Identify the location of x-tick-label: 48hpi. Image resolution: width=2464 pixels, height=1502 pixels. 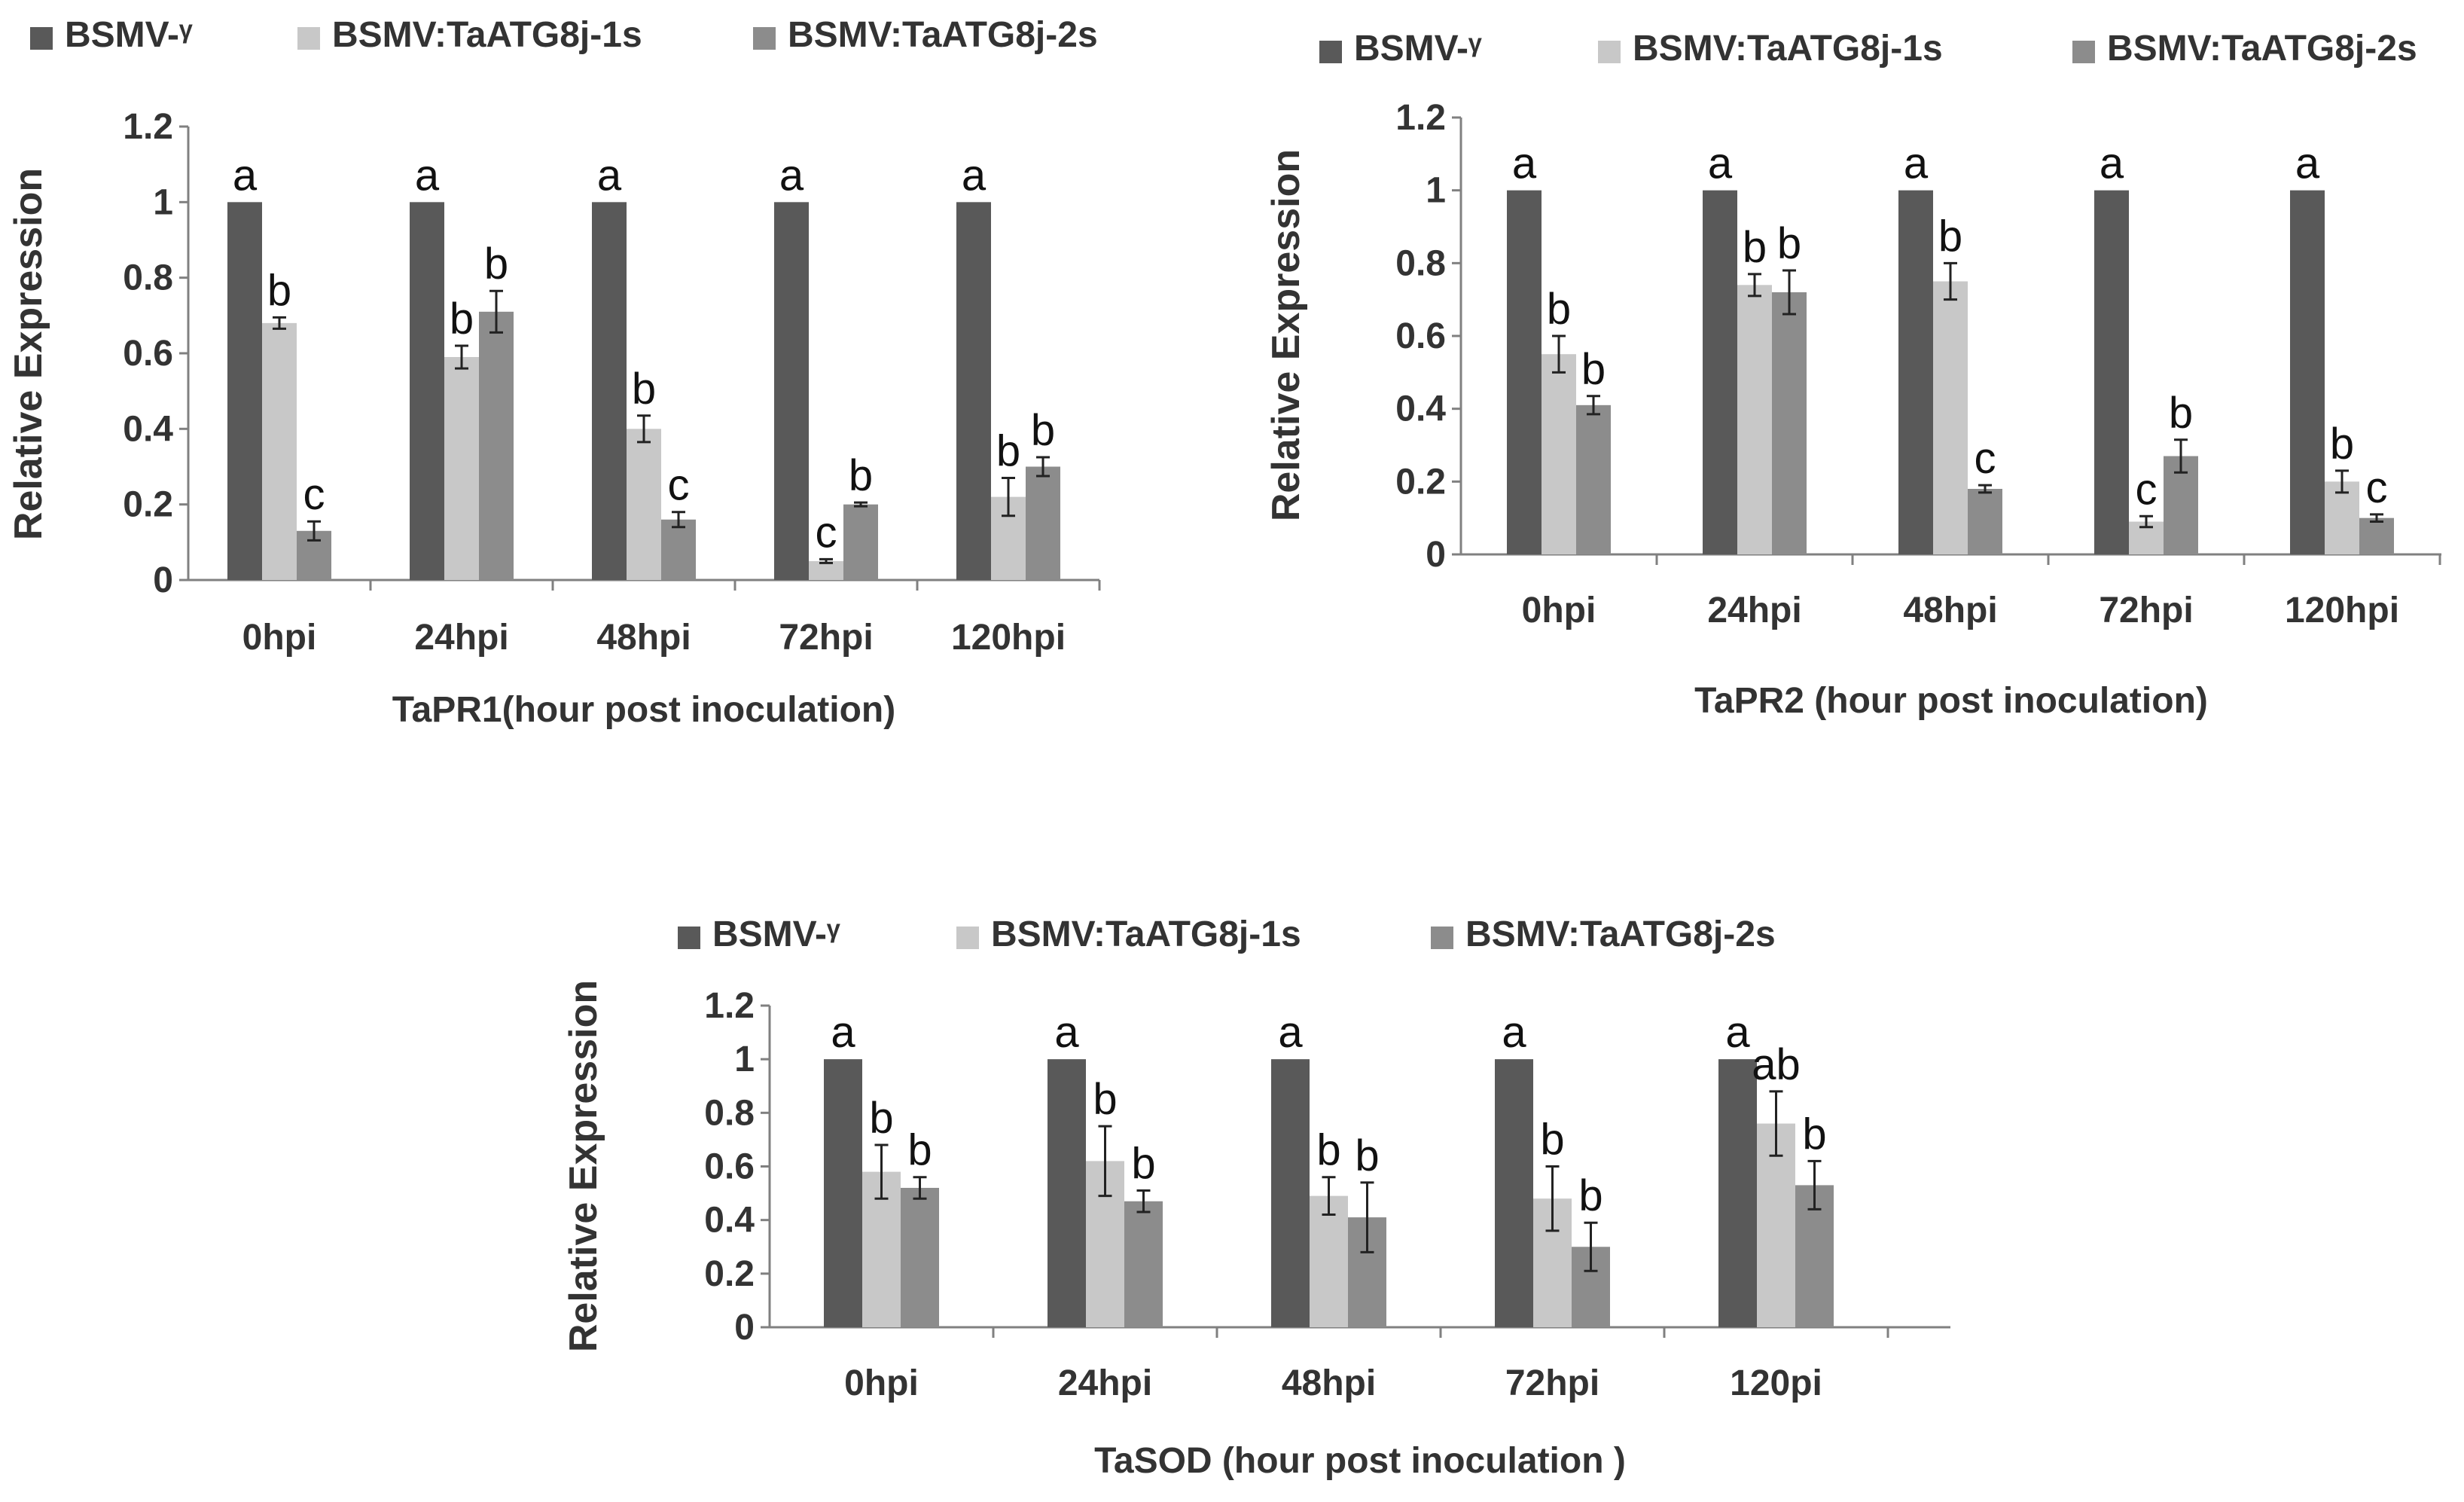
(1950, 610).